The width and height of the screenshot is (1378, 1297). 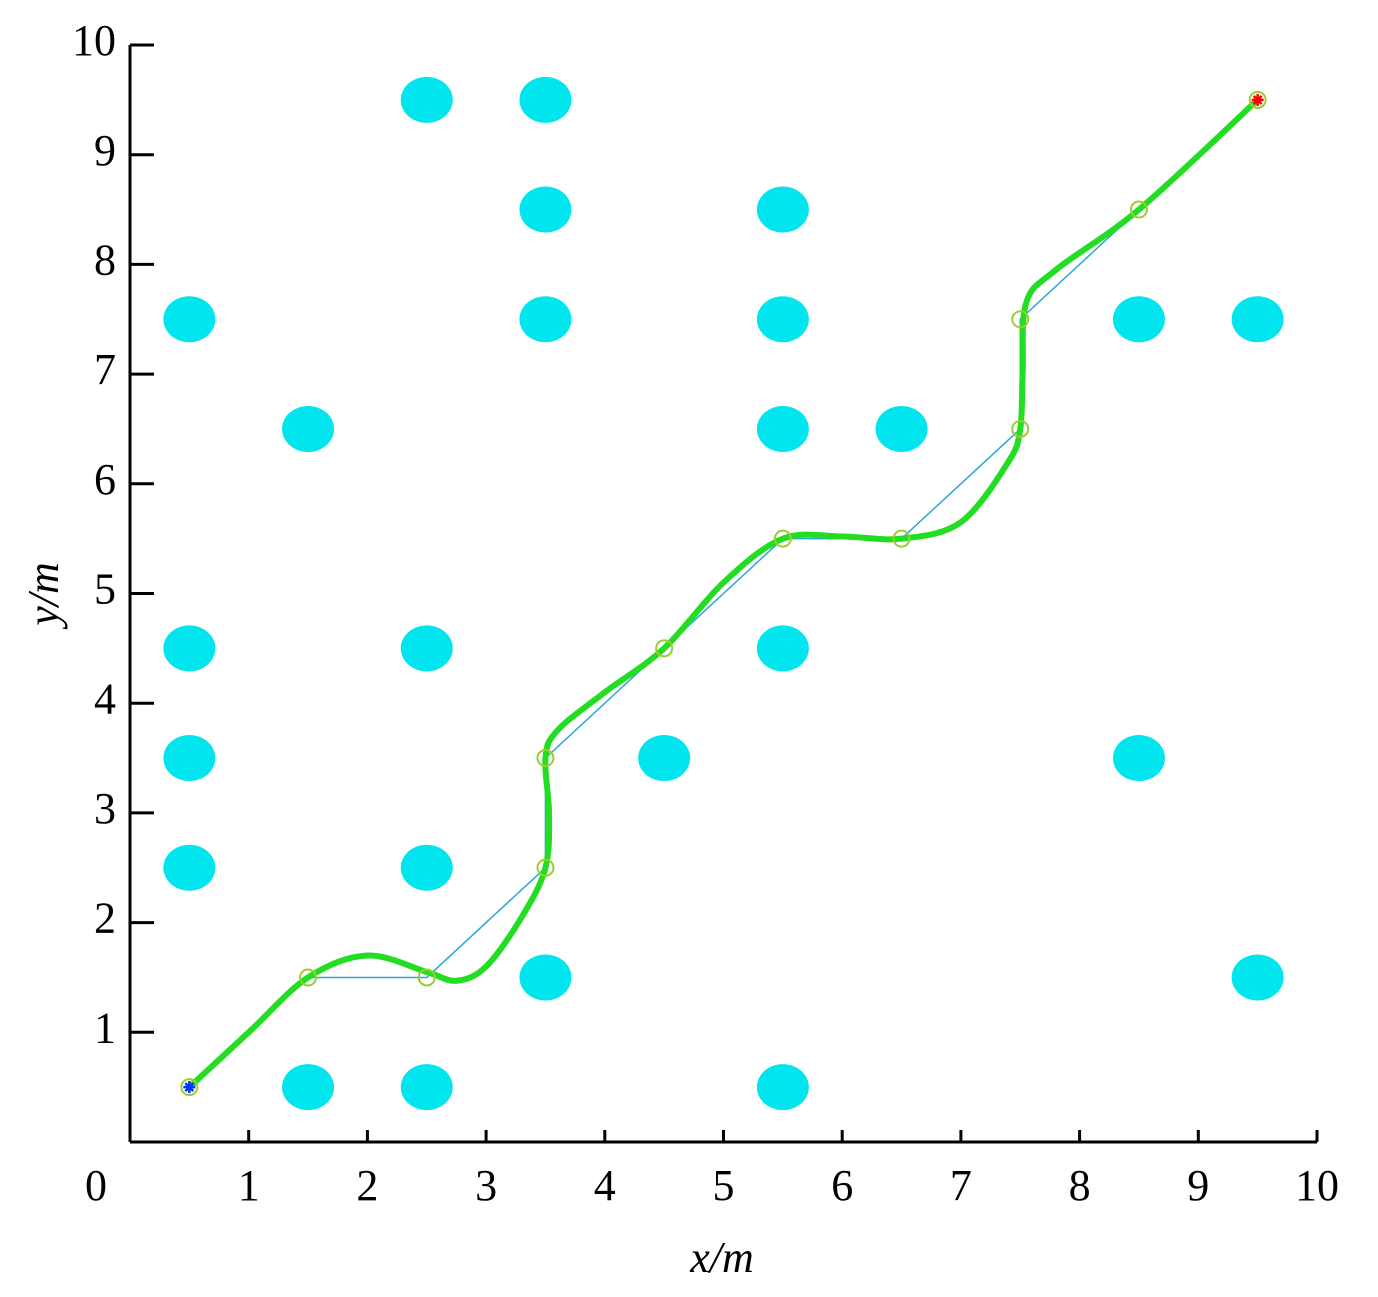 I want to click on x-tick-label: 10, so click(x=1317, y=1185).